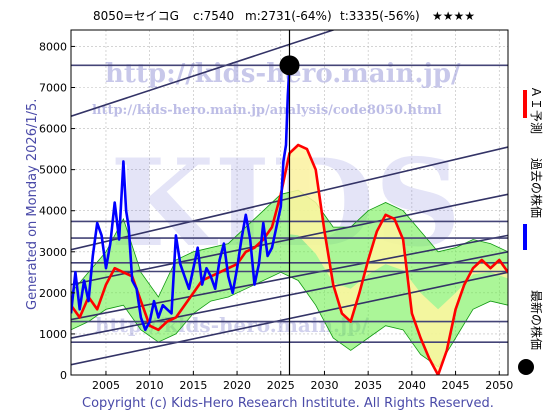 The image size is (560, 420). What do you see at coordinates (526, 367) in the screenshot?
I see `legend-swatch-latest` at bounding box center [526, 367].